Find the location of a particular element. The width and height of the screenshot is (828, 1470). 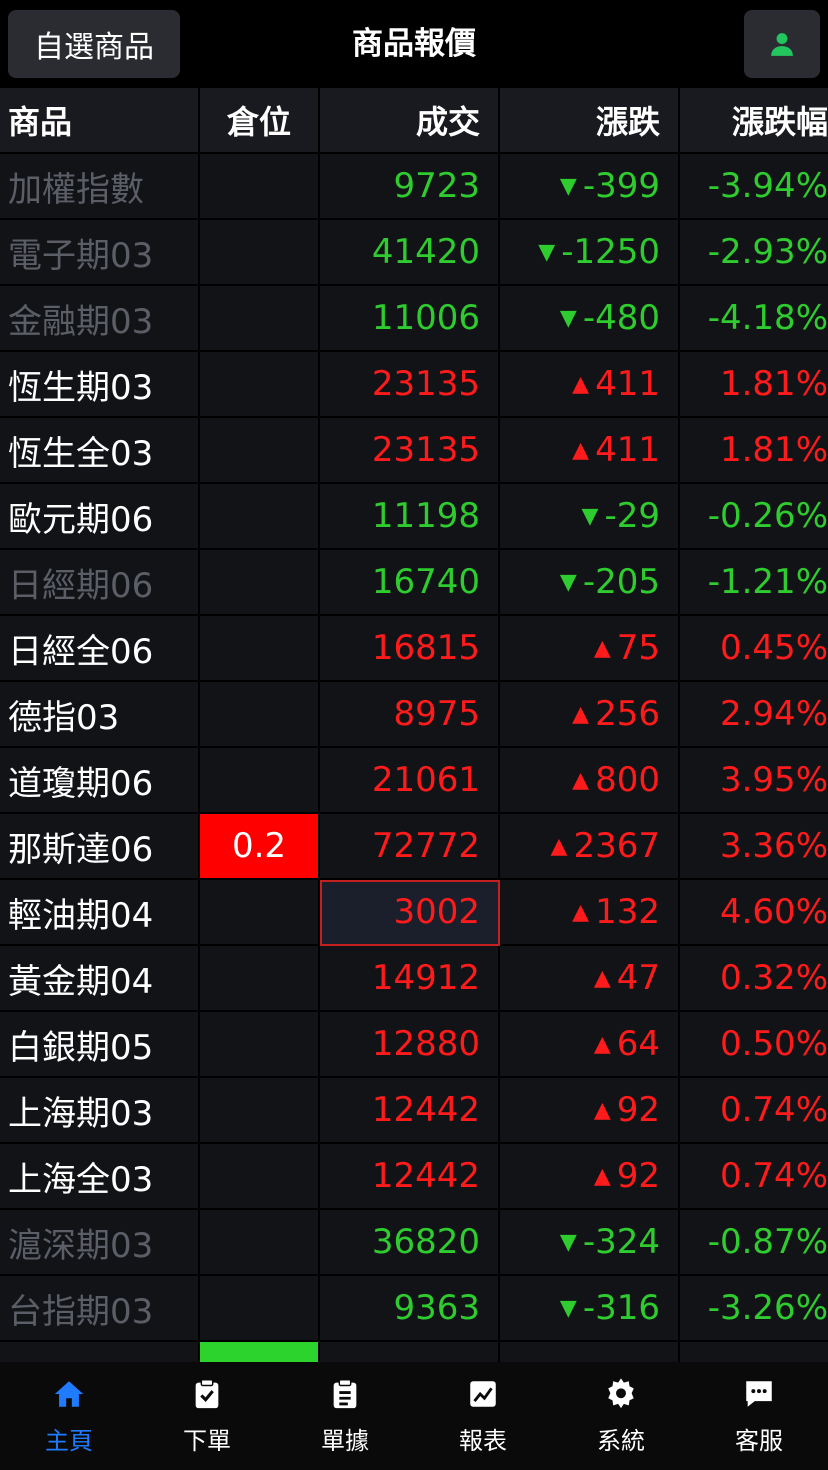

price-cell: 36820 is located at coordinates (410, 1243).